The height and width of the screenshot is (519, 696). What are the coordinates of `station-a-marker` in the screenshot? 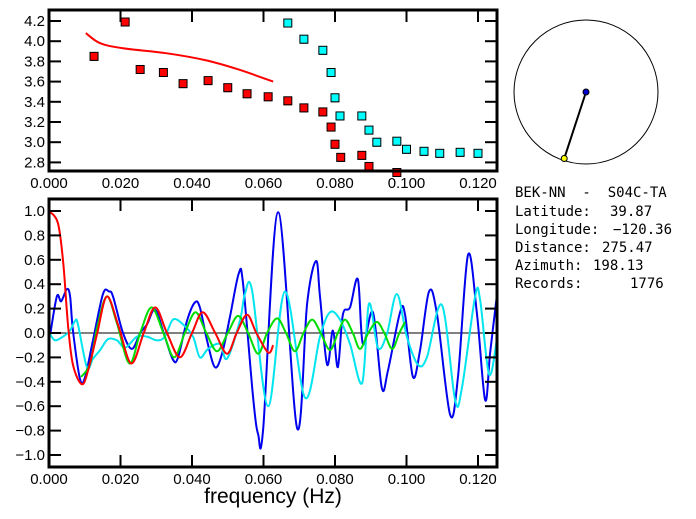 It's located at (586, 92).